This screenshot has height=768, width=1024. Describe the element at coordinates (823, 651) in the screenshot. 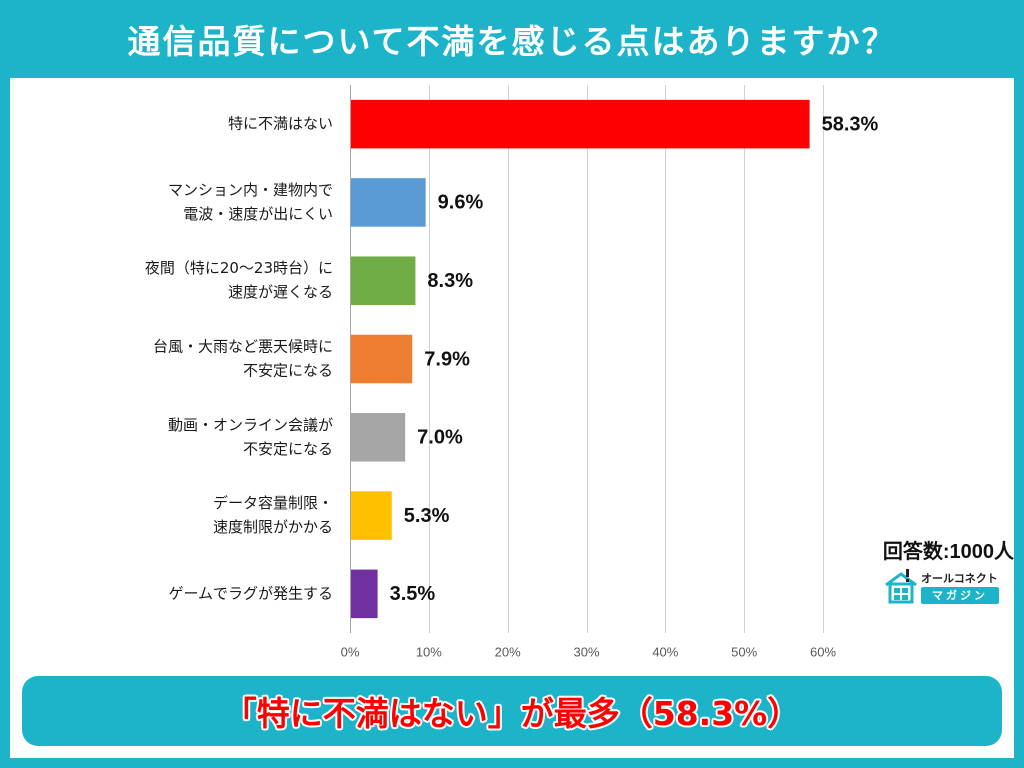

I see `x-tick-label-60: 60%` at that location.